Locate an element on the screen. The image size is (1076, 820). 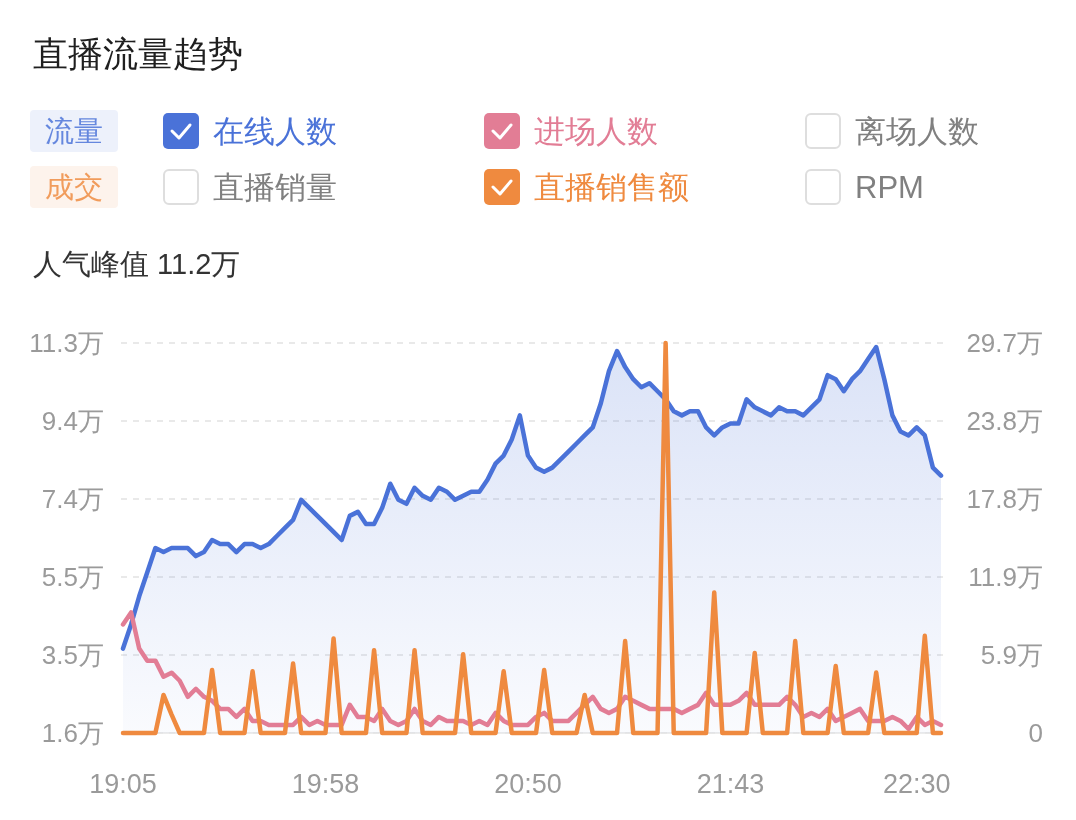
y-tick-label: 1.6万 is located at coordinates (72, 733).